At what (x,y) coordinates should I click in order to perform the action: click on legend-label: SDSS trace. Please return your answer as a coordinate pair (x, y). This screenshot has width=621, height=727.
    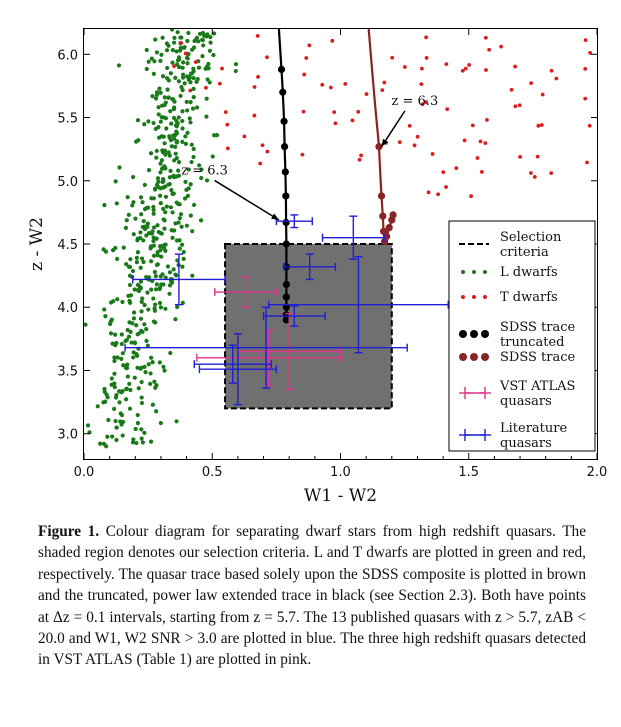
    Looking at the image, I should click on (538, 327).